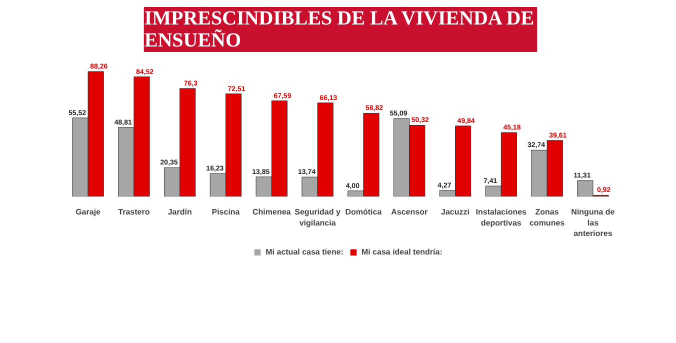 The height and width of the screenshot is (343, 676). What do you see at coordinates (363, 212) in the screenshot?
I see `x-tick-label: Domótica` at bounding box center [363, 212].